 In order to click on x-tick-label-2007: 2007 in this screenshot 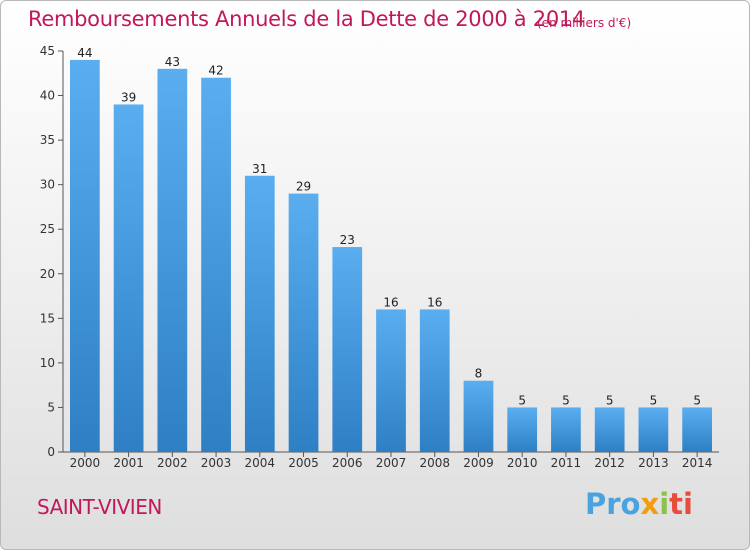, I will do `click(391, 463)`.